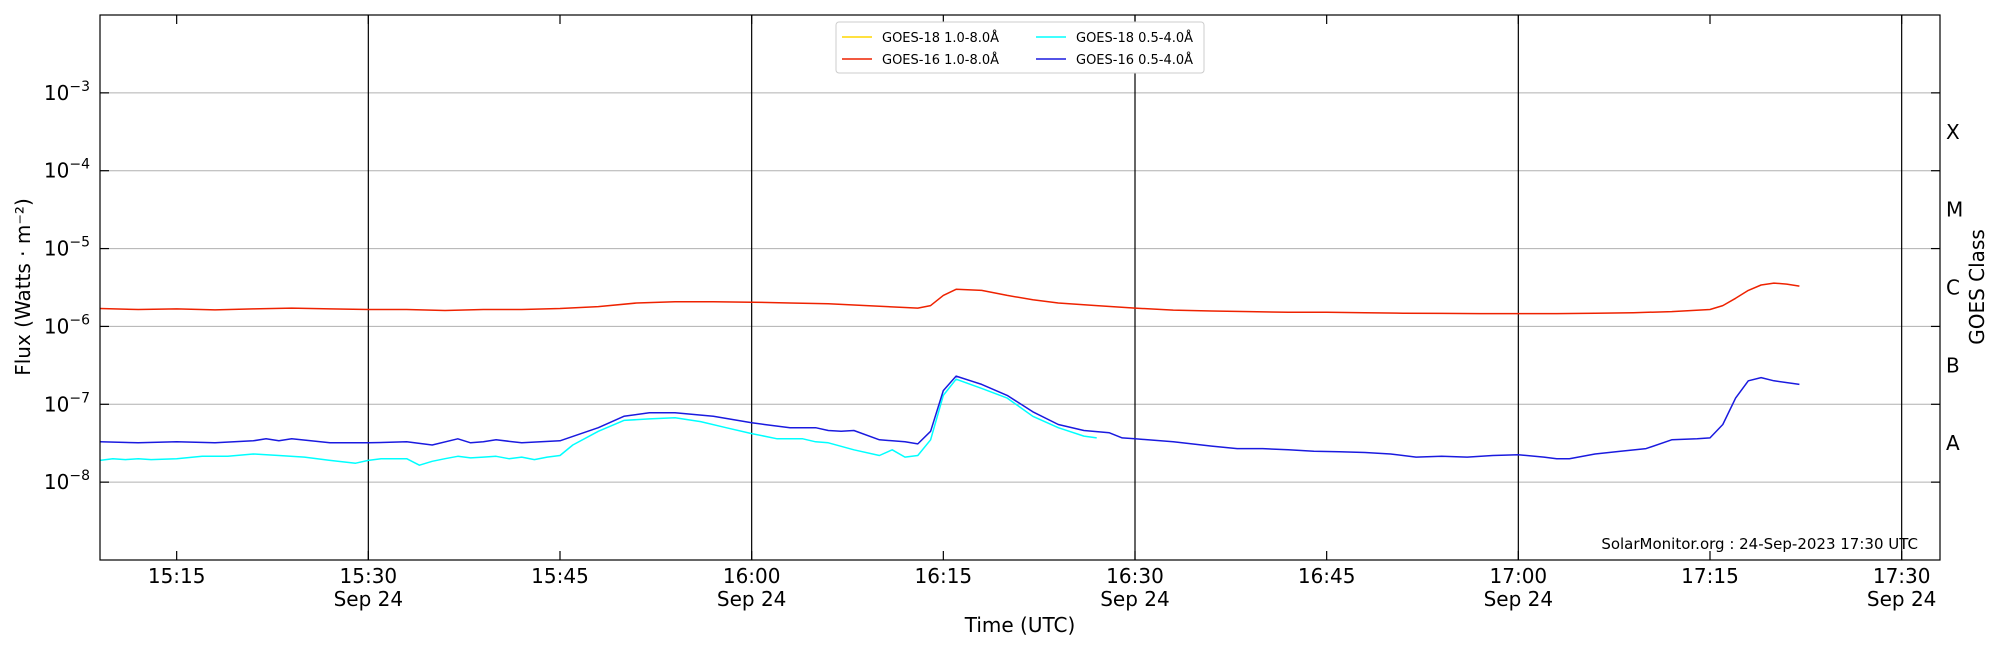  What do you see at coordinates (67, 170) in the screenshot?
I see `y-tick-label: 10⁻⁴` at bounding box center [67, 170].